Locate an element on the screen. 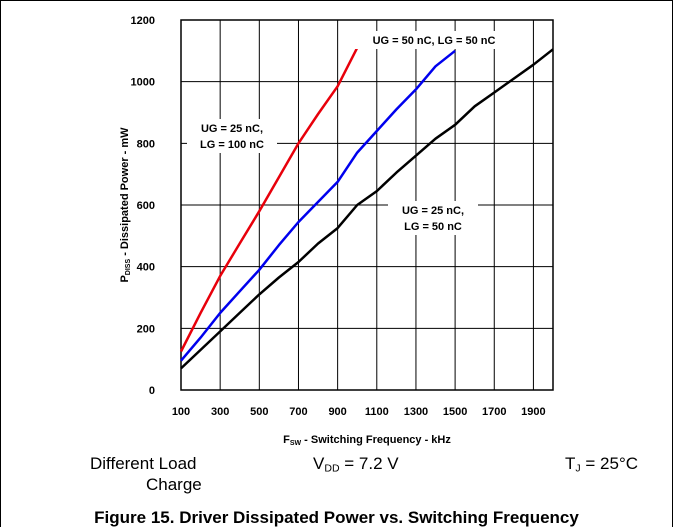 This screenshot has width=673, height=528. y-axis-title: PDISS - Dissipated Power - mW is located at coordinates (125, 205).